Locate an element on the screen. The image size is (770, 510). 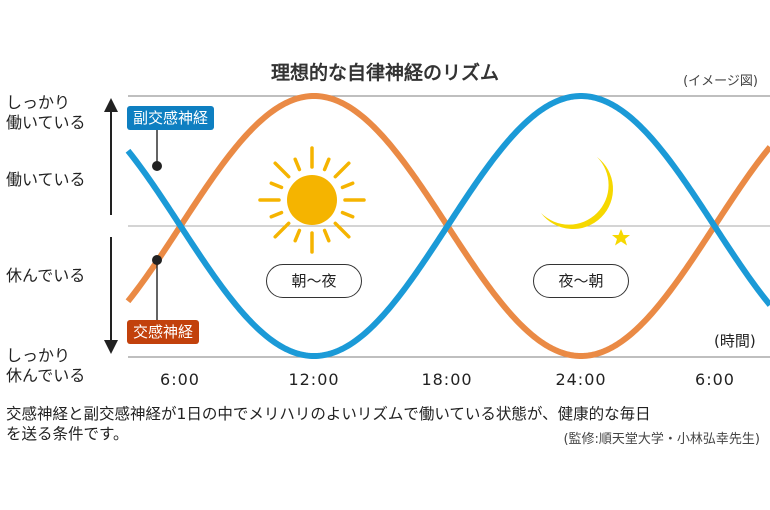
sympathetic-label: 交感神経 is located at coordinates (163, 332).